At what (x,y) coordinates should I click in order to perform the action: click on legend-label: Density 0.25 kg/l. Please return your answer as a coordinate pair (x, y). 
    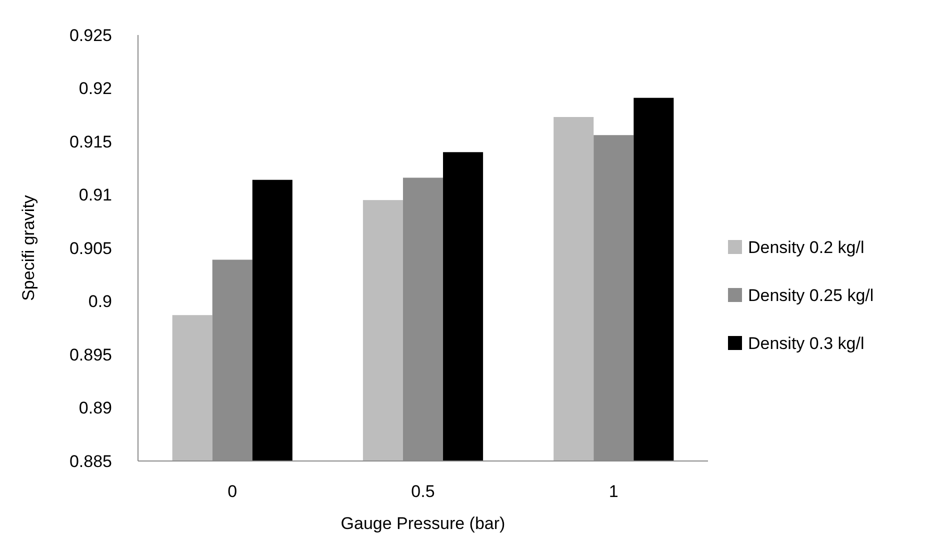
    Looking at the image, I should click on (811, 295).